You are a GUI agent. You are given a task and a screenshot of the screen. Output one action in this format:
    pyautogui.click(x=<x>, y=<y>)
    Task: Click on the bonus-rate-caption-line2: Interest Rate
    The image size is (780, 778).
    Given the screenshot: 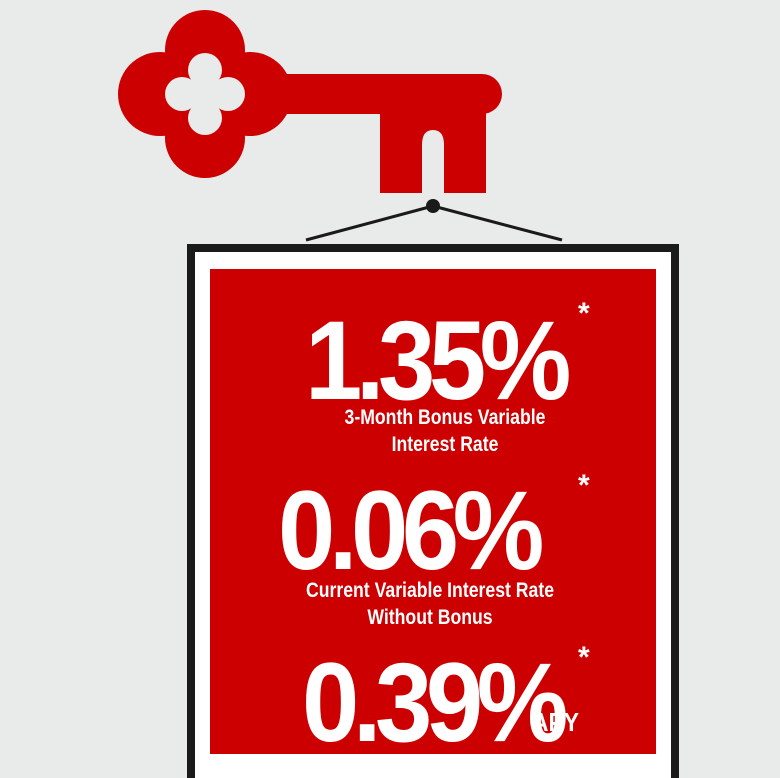 What is the action you would take?
    pyautogui.click(x=445, y=444)
    